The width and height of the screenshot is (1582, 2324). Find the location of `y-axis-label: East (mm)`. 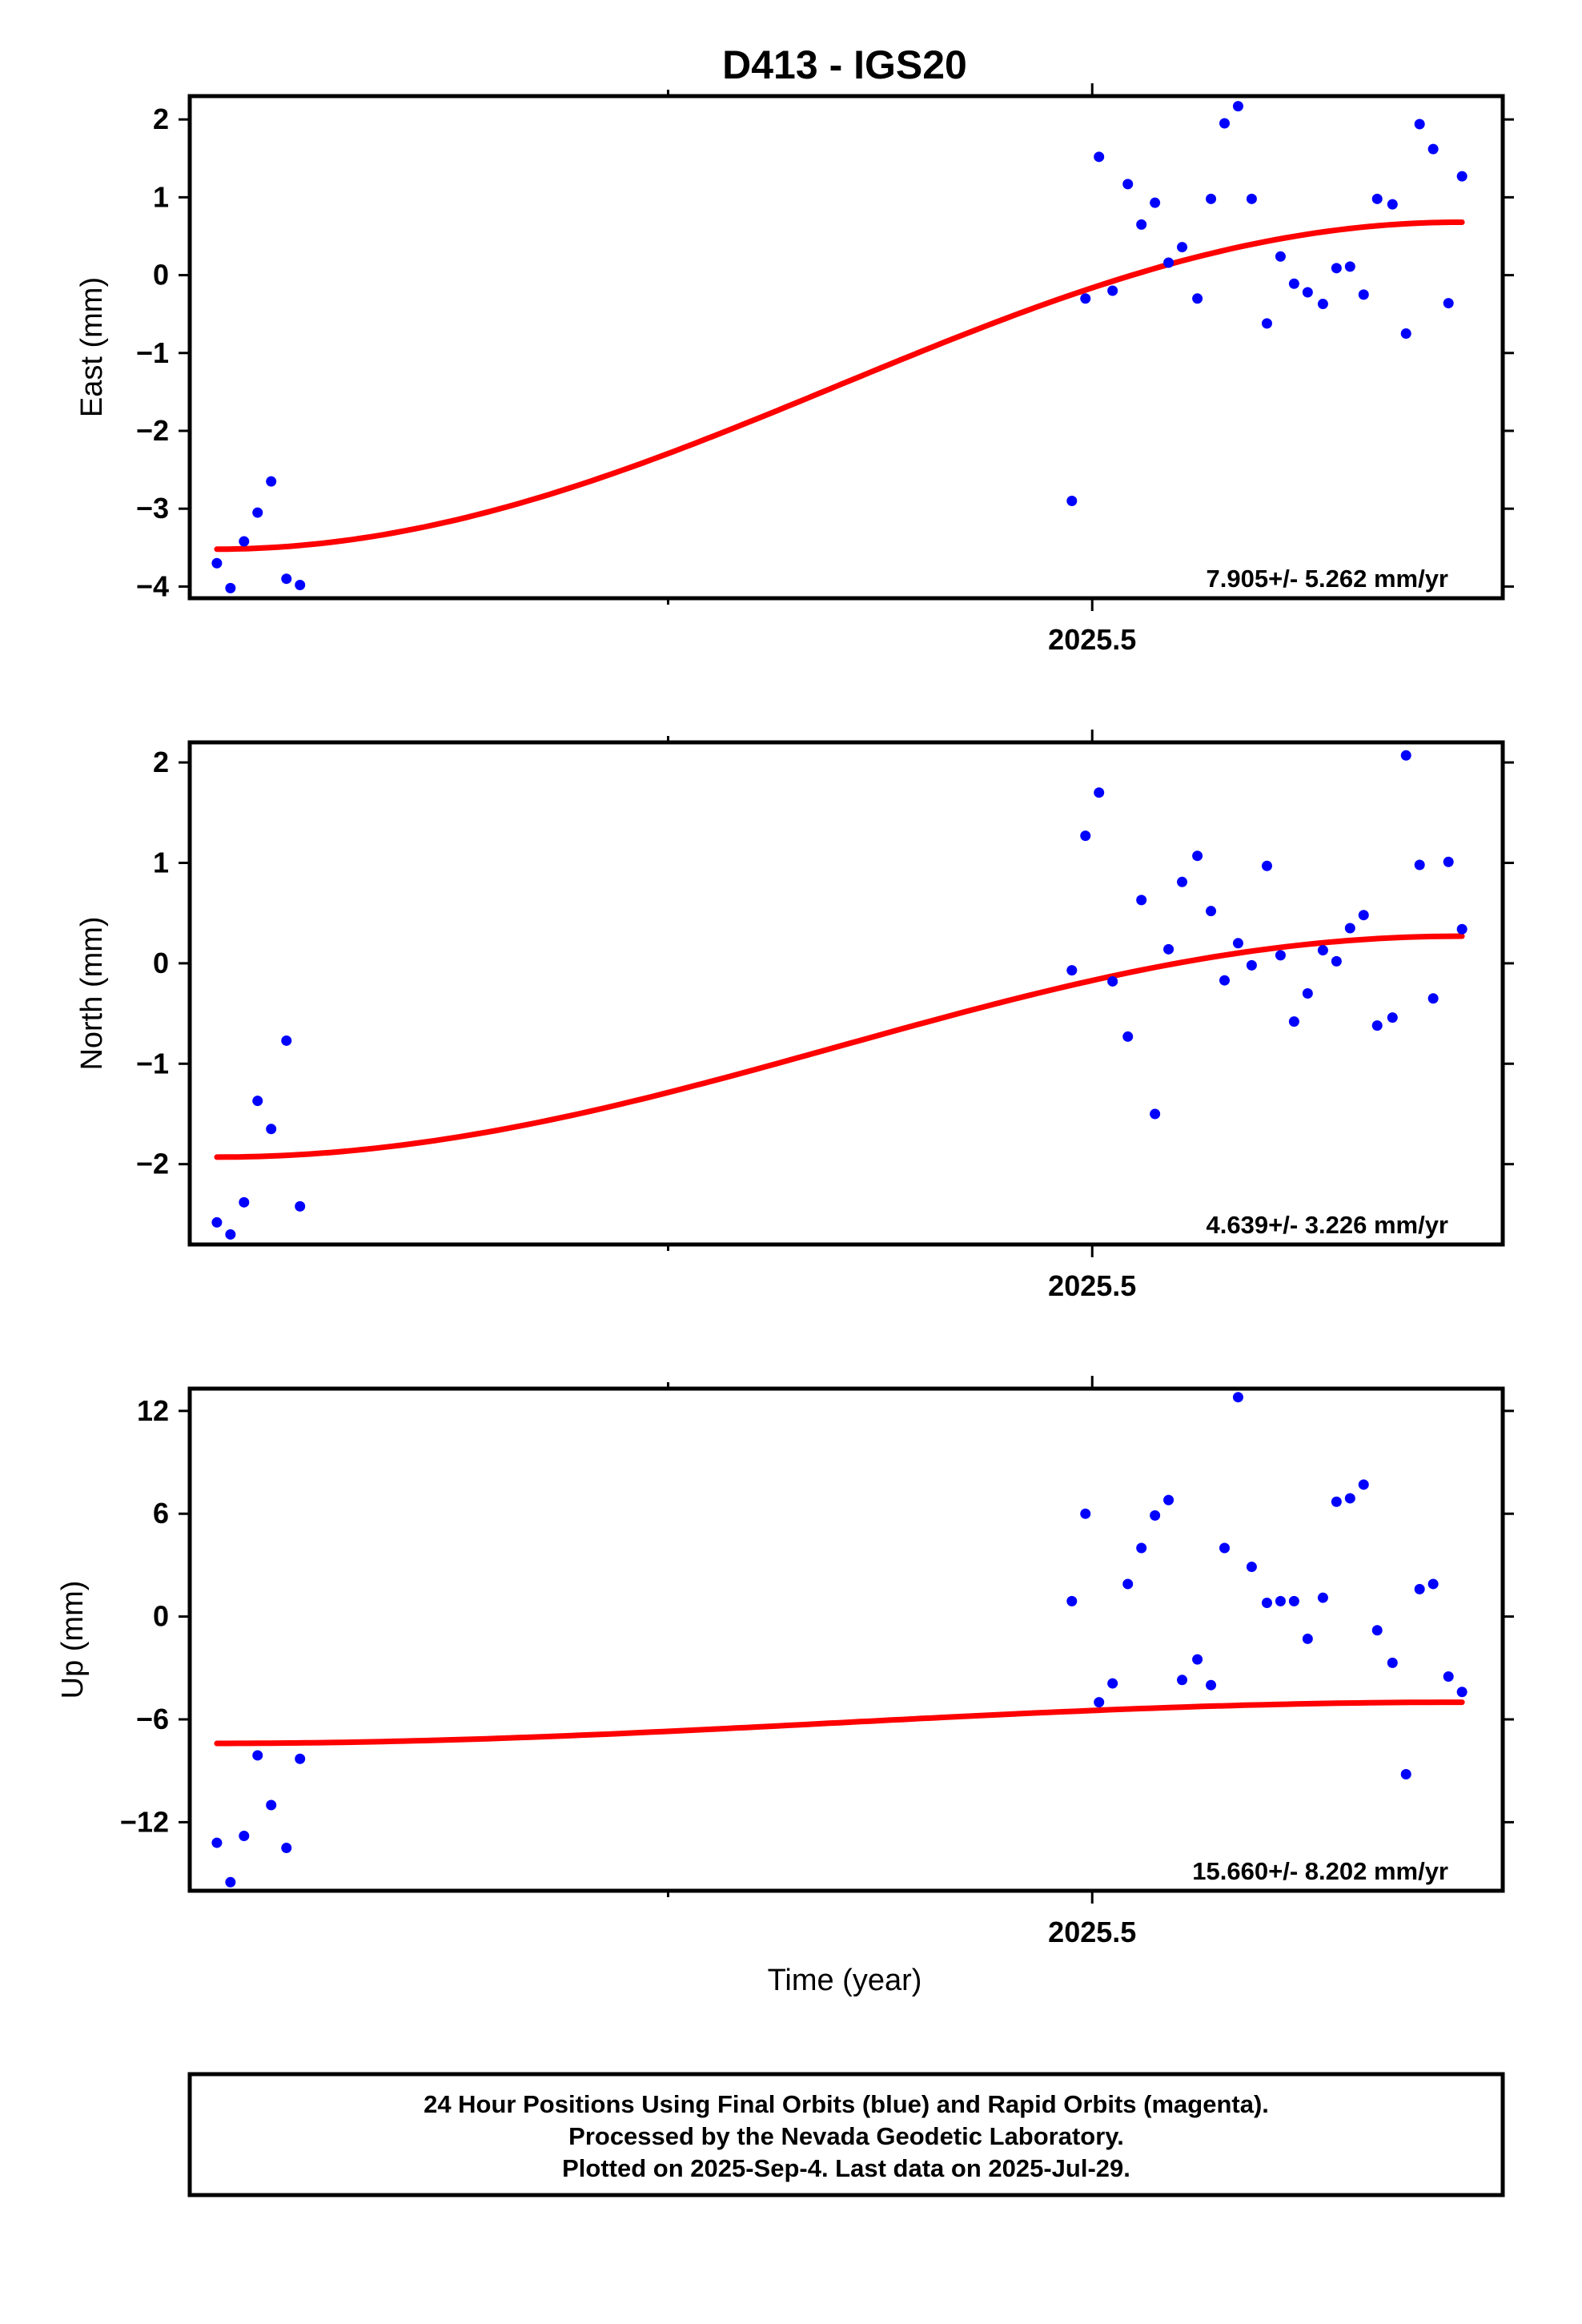

y-axis-label: East (mm) is located at coordinates (92, 347).